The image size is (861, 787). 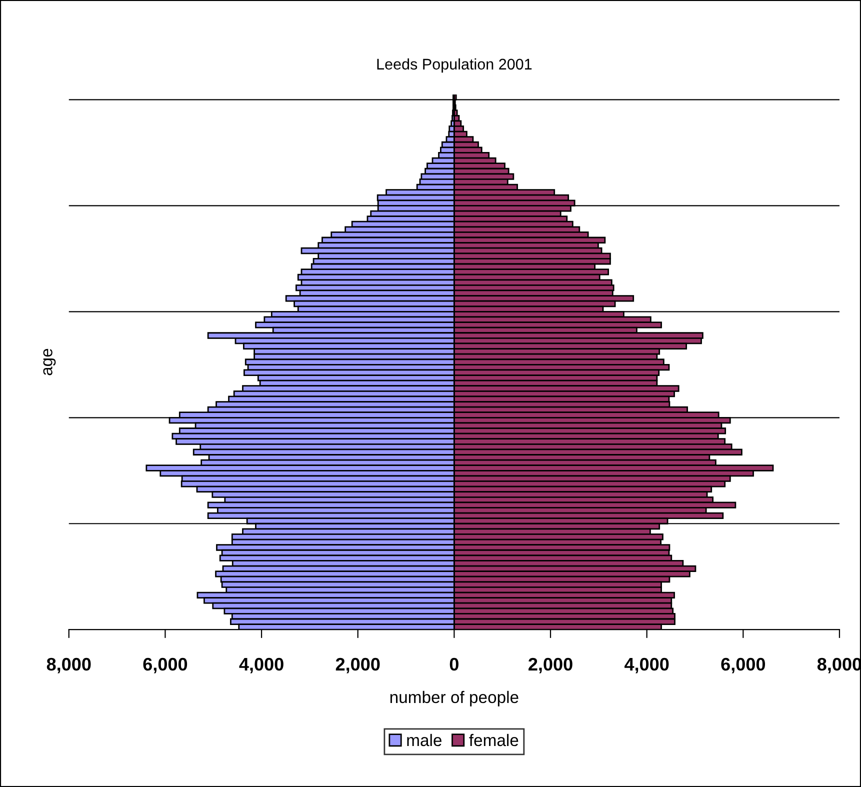 What do you see at coordinates (454, 664) in the screenshot?
I see `x-tick-label: 0` at bounding box center [454, 664].